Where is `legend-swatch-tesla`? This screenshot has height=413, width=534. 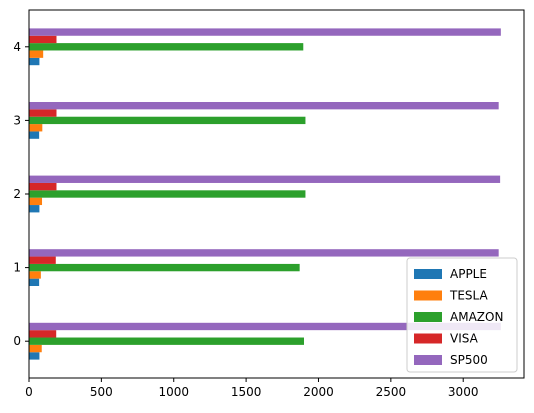 legend-swatch-tesla is located at coordinates (428, 295).